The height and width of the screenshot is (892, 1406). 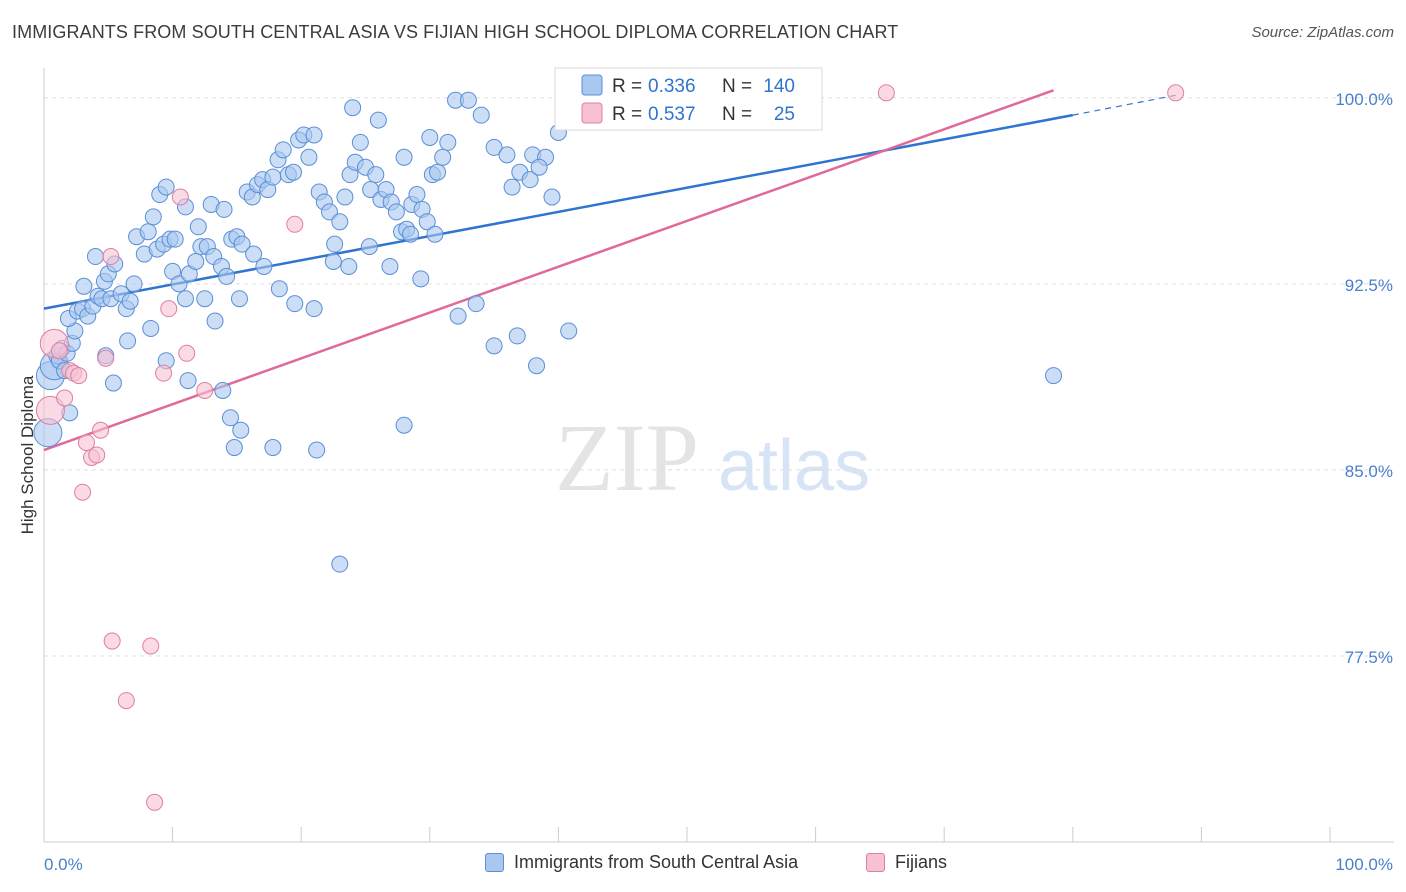 I want to click on source-credit: Source: ZipAtlas.com, so click(x=1322, y=32).